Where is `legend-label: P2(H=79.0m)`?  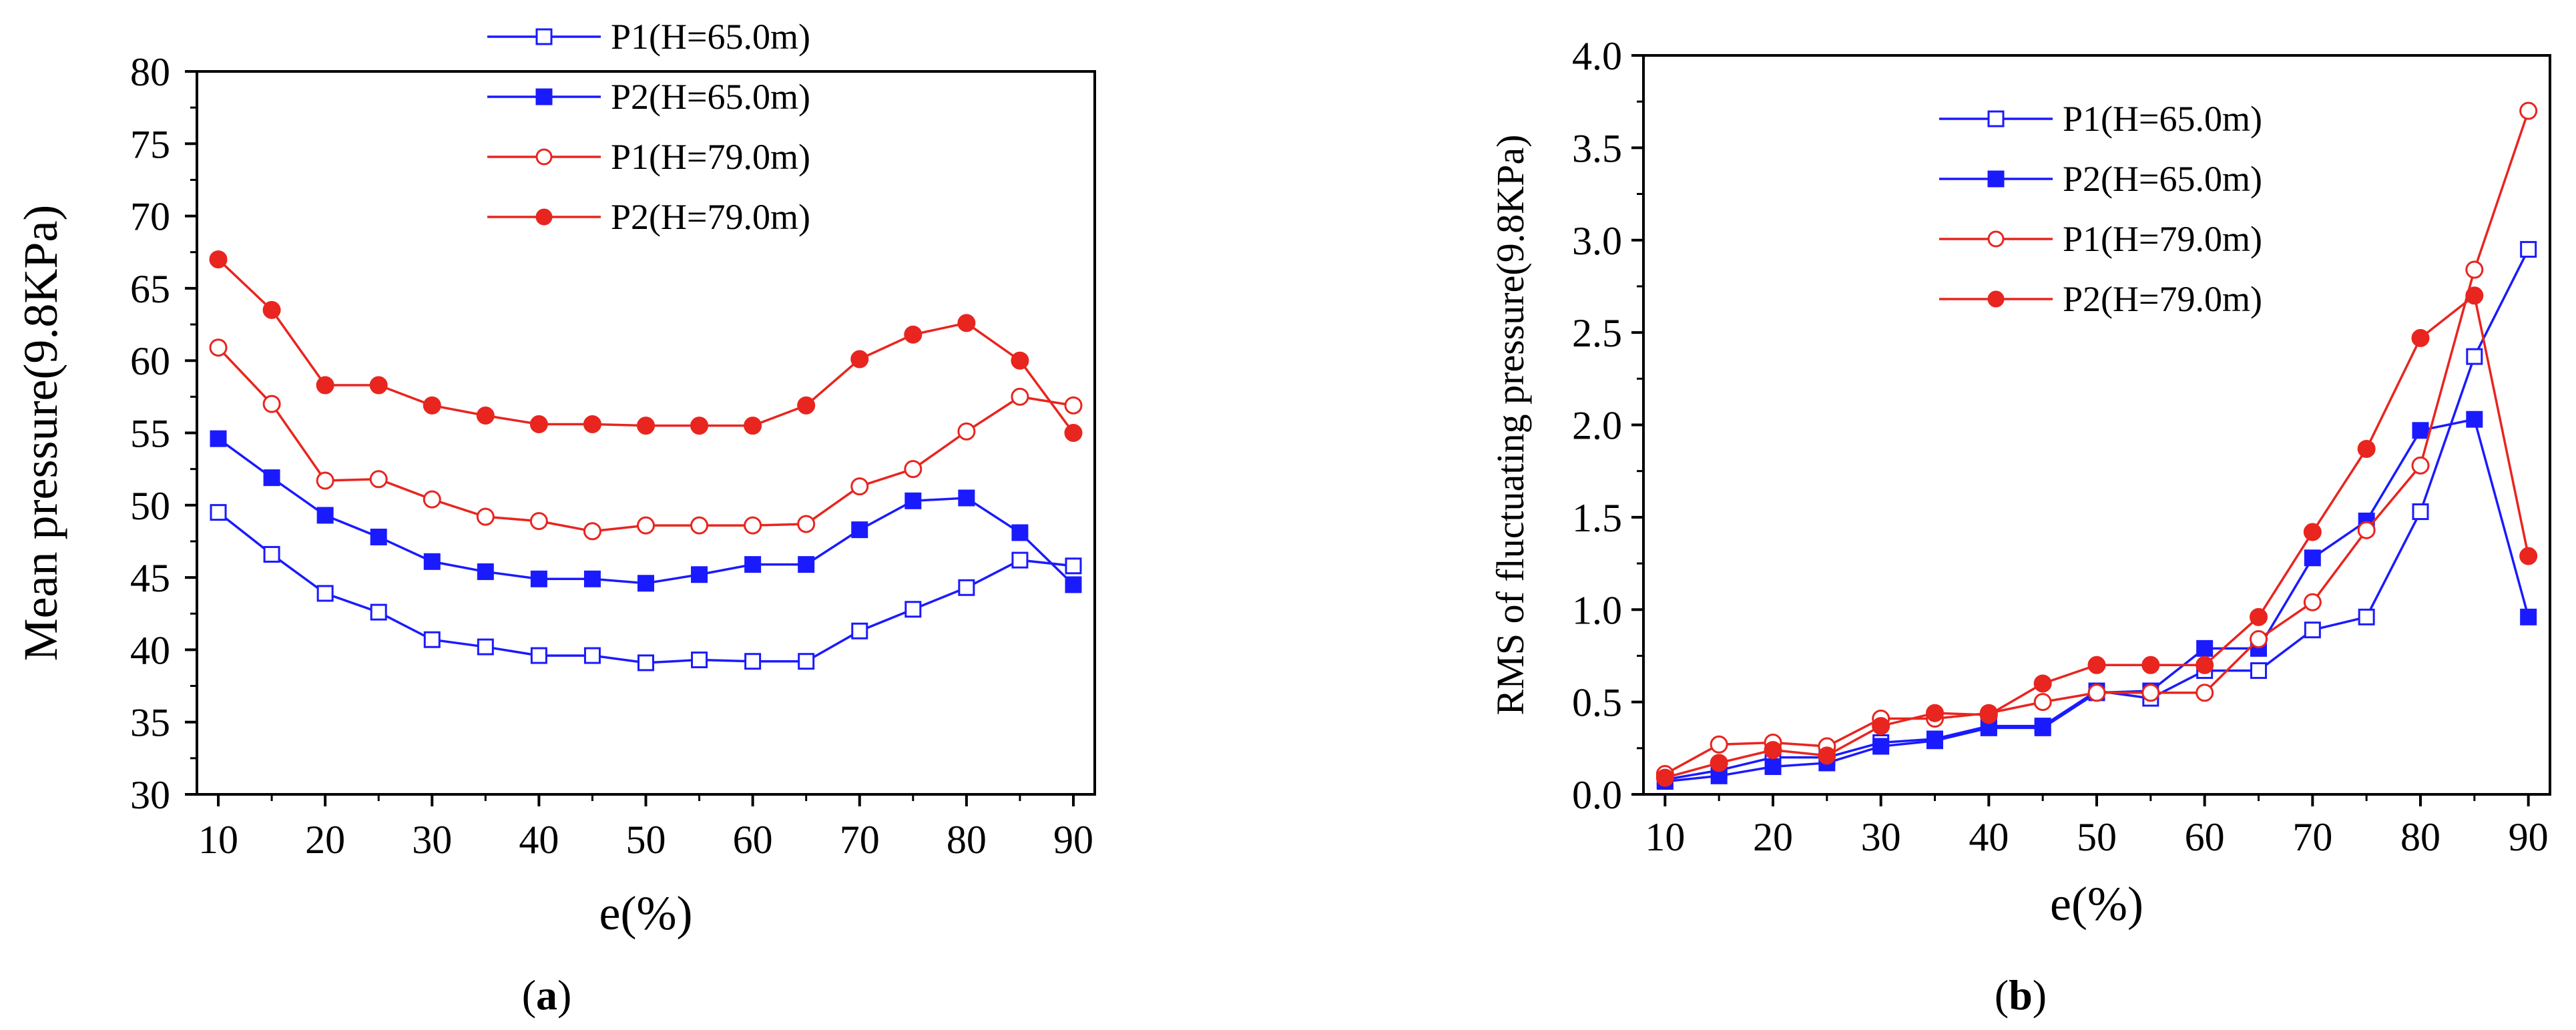
legend-label: P2(H=79.0m) is located at coordinates (2162, 299).